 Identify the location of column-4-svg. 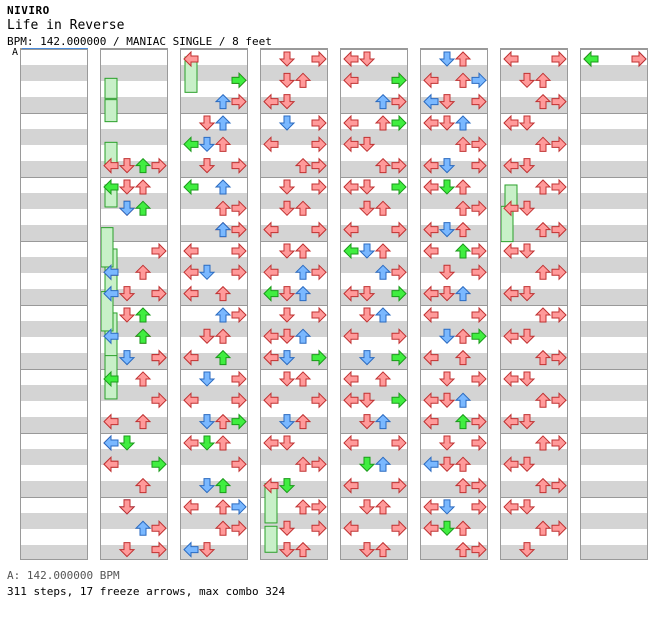
(294, 304).